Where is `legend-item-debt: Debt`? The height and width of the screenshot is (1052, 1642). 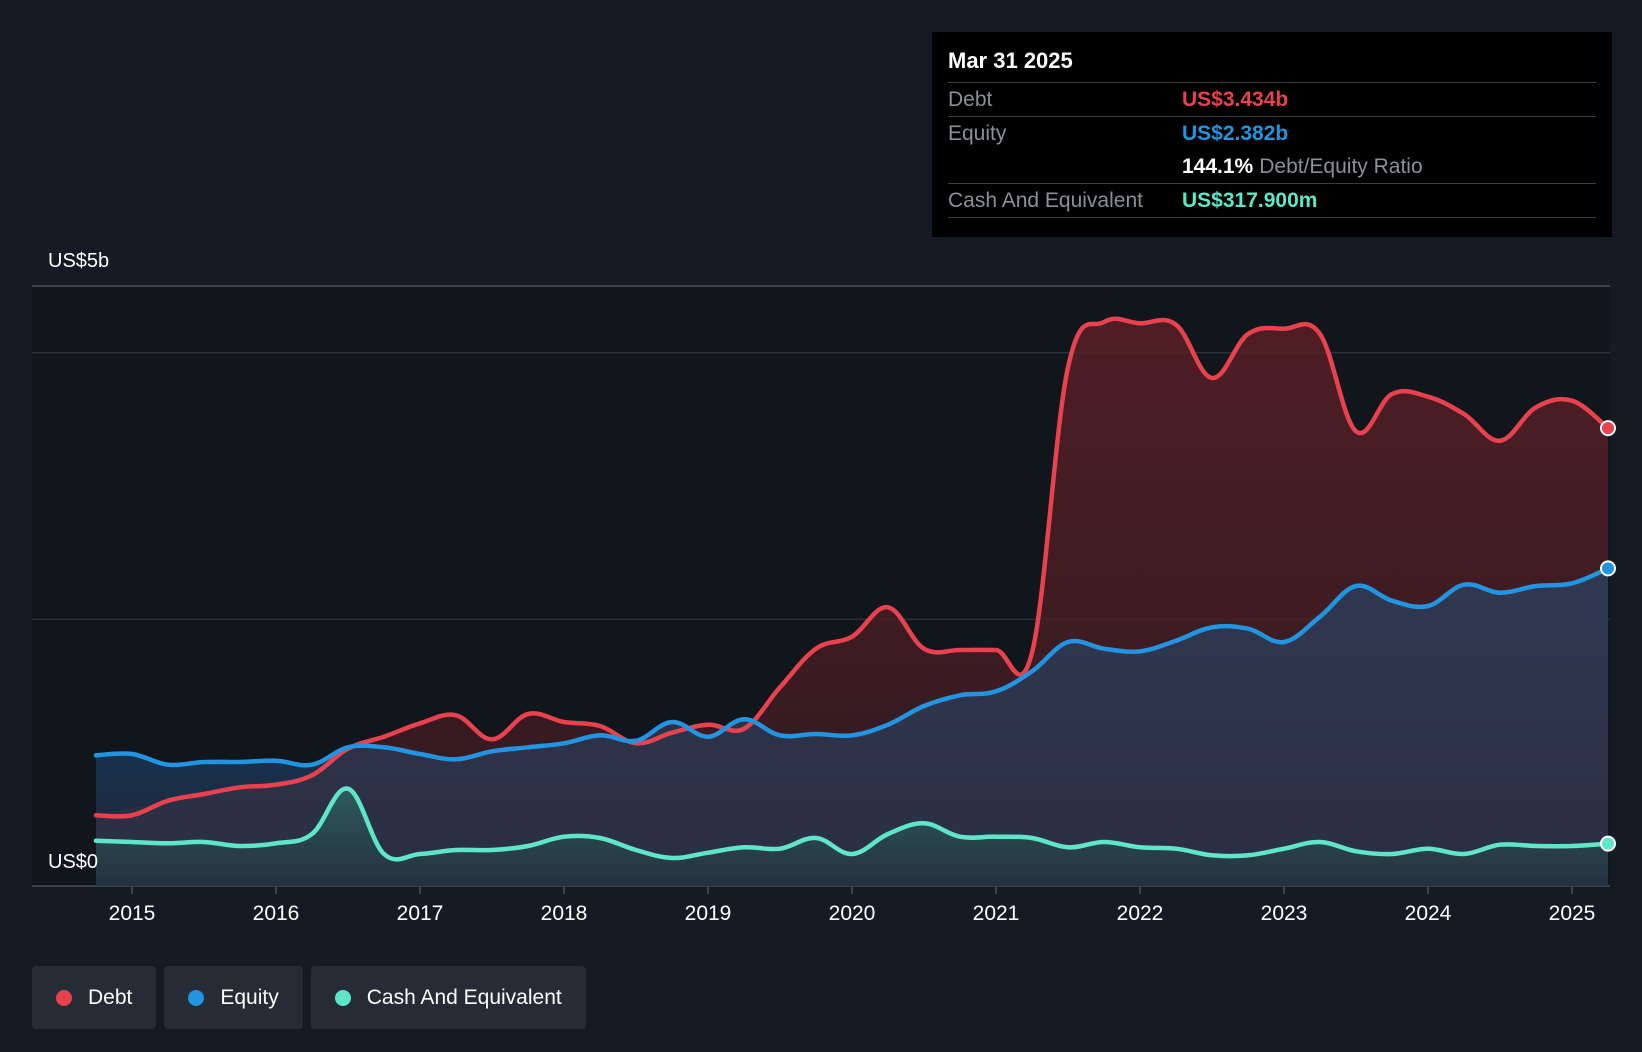 legend-item-debt: Debt is located at coordinates (94, 997).